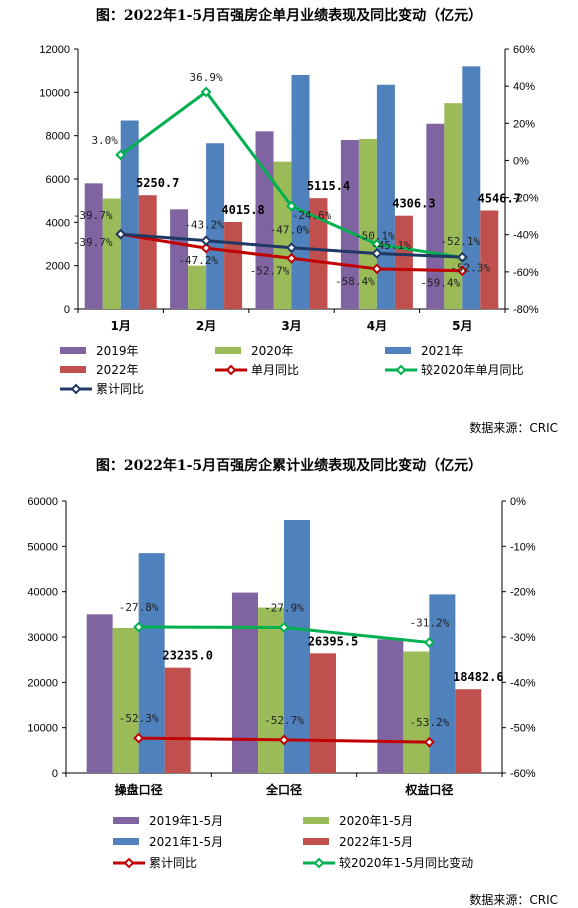  I want to click on legend-item: 单月同比, so click(257, 370).